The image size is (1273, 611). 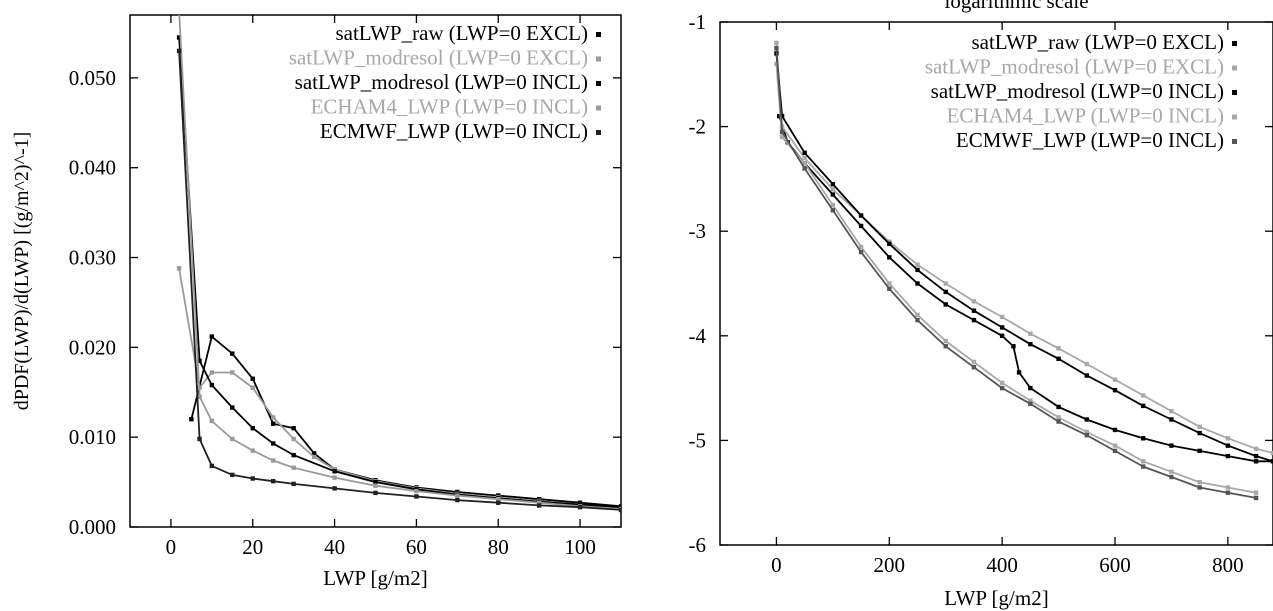 I want to click on y-tick-label: 0.030, so click(x=92, y=258).